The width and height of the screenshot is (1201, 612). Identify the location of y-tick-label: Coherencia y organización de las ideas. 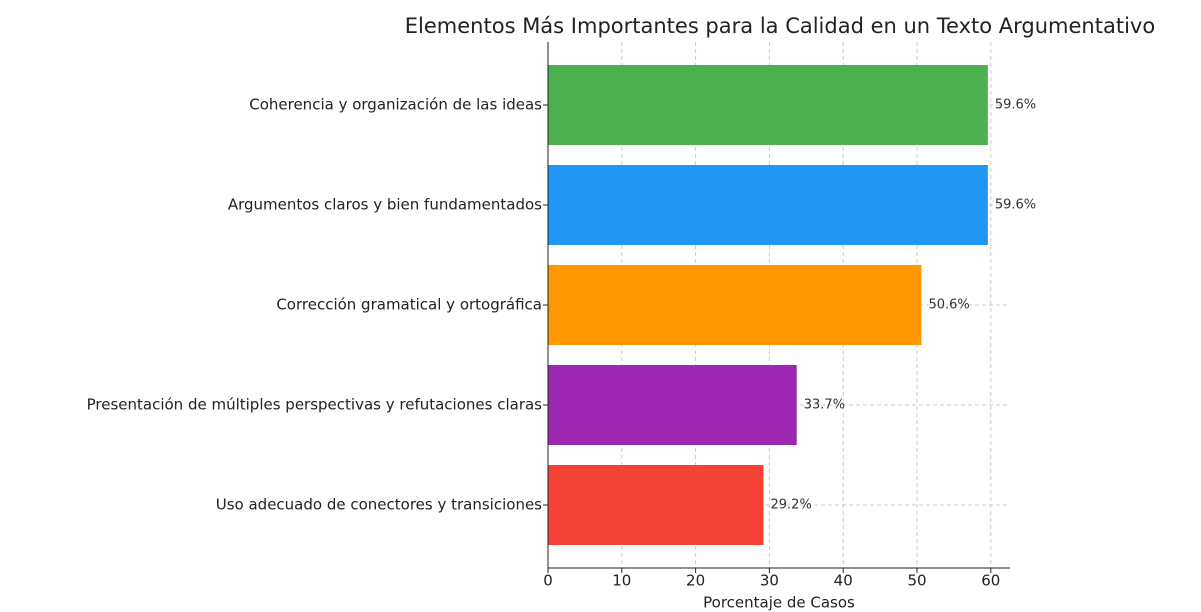
(395, 105).